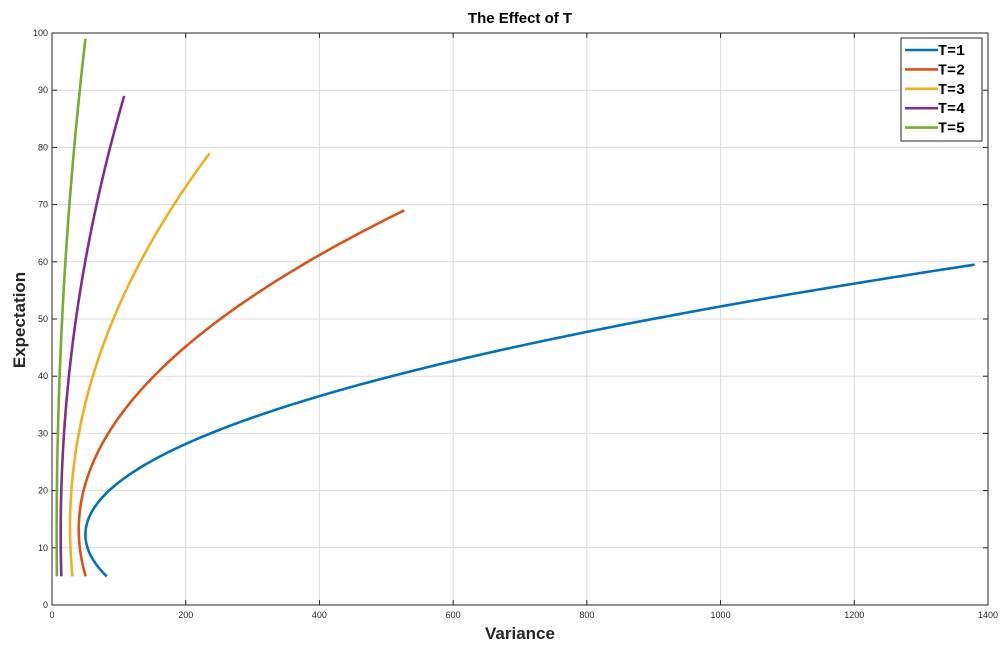 This screenshot has height=648, width=1002. Describe the element at coordinates (43, 319) in the screenshot. I see `y-tick-label: 50` at that location.